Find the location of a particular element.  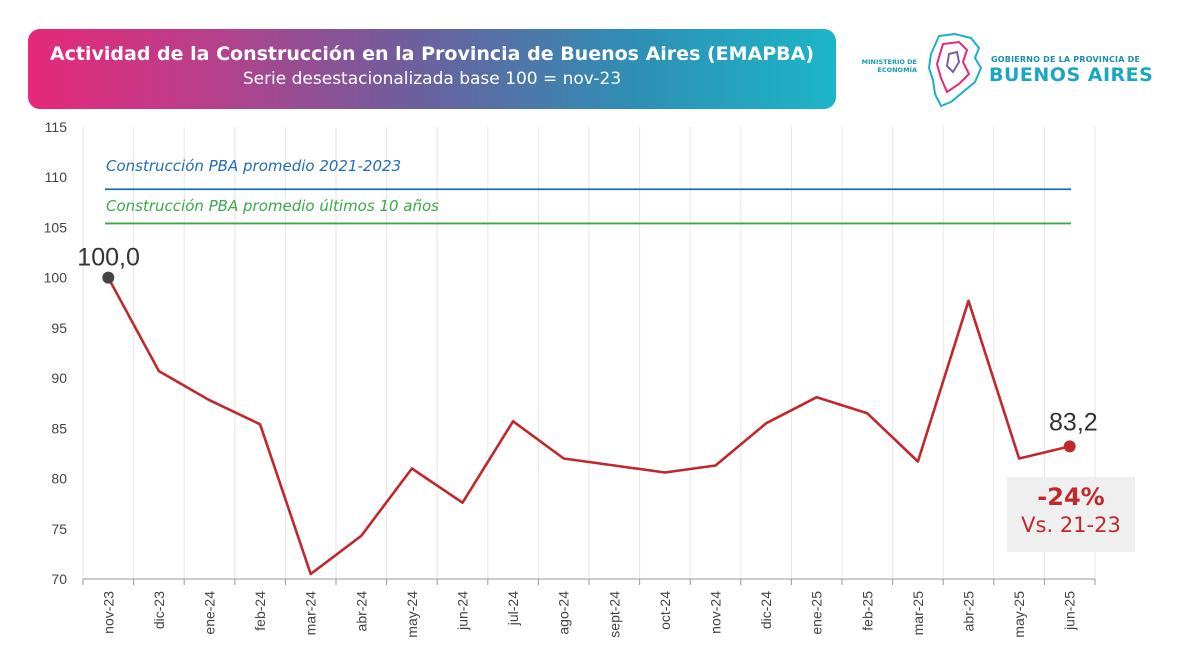

x-tick-label: abr-25 is located at coordinates (969, 611).